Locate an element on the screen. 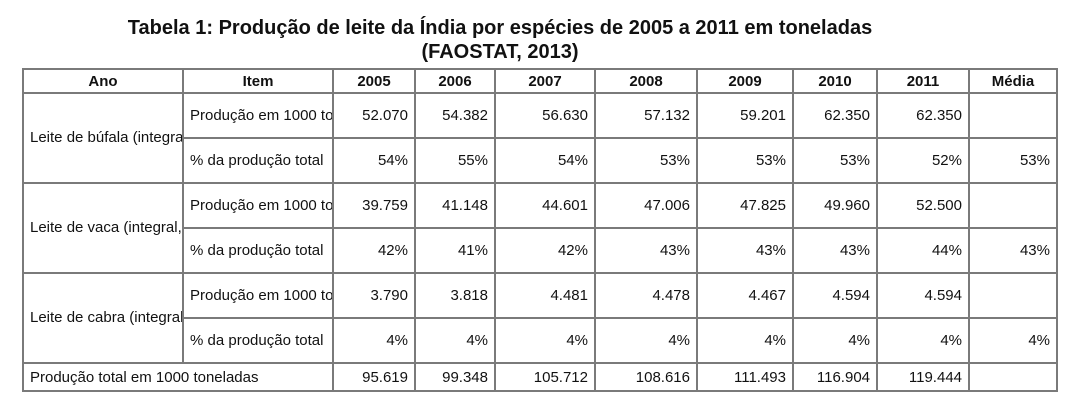 This screenshot has height=401, width=1072. species-label: Leite de cabra (integral, fresco) is located at coordinates (103, 318).